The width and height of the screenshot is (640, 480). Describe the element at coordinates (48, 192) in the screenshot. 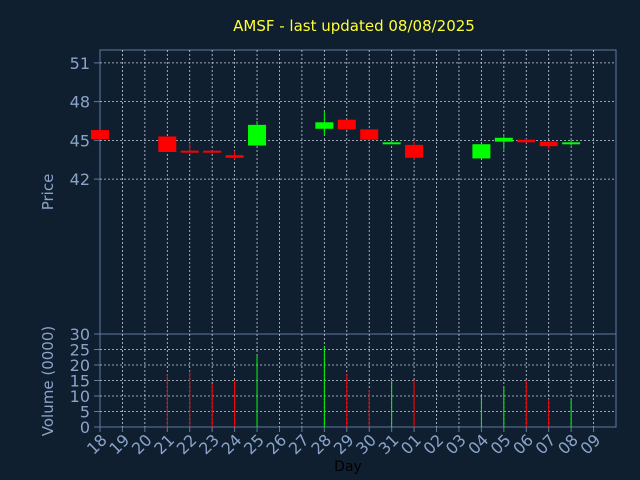

I see `y-axis-label-price: Price` at that location.